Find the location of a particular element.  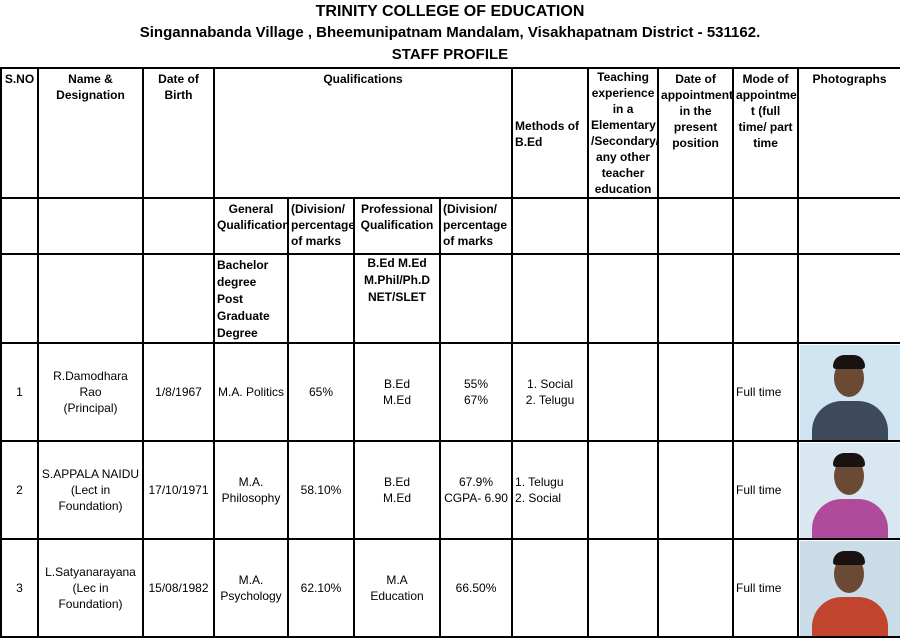

general-percentage: 58.10% is located at coordinates (321, 490).